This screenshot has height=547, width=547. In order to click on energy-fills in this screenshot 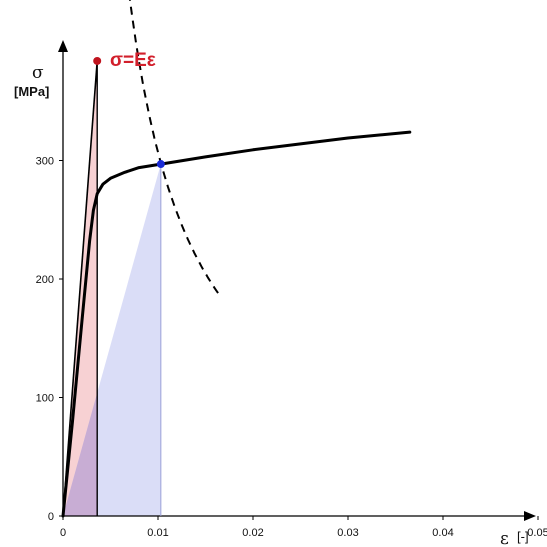, I will do `click(112, 288)`.